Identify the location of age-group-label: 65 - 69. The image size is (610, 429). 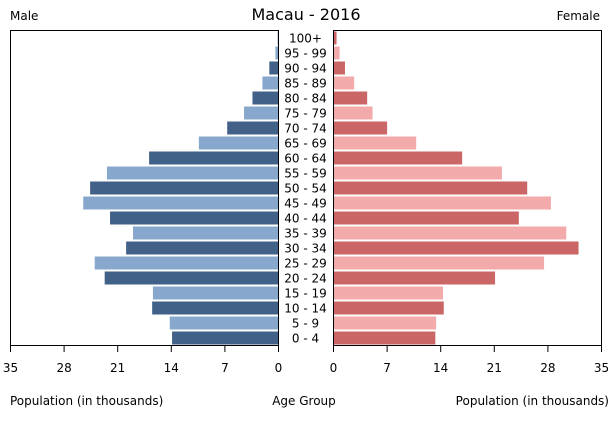
(305, 144).